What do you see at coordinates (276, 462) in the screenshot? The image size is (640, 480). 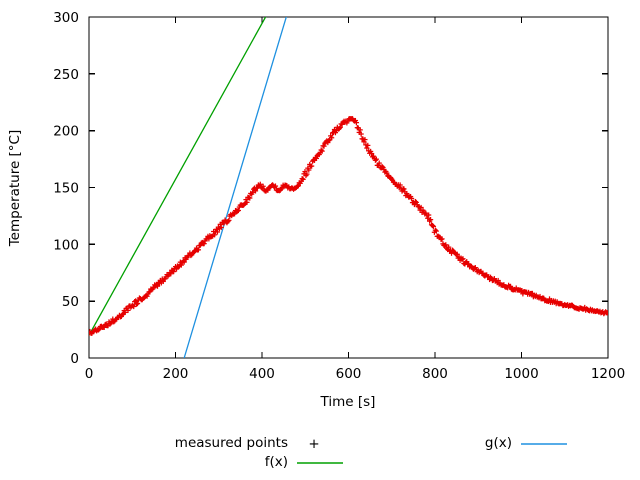 I see `legend-label-f: f(x)` at bounding box center [276, 462].